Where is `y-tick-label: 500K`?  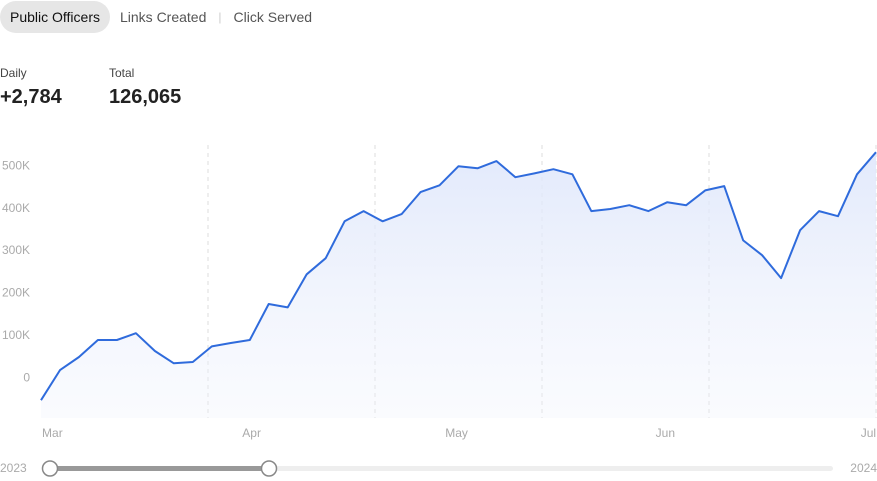
y-tick-label: 500K is located at coordinates (16, 165).